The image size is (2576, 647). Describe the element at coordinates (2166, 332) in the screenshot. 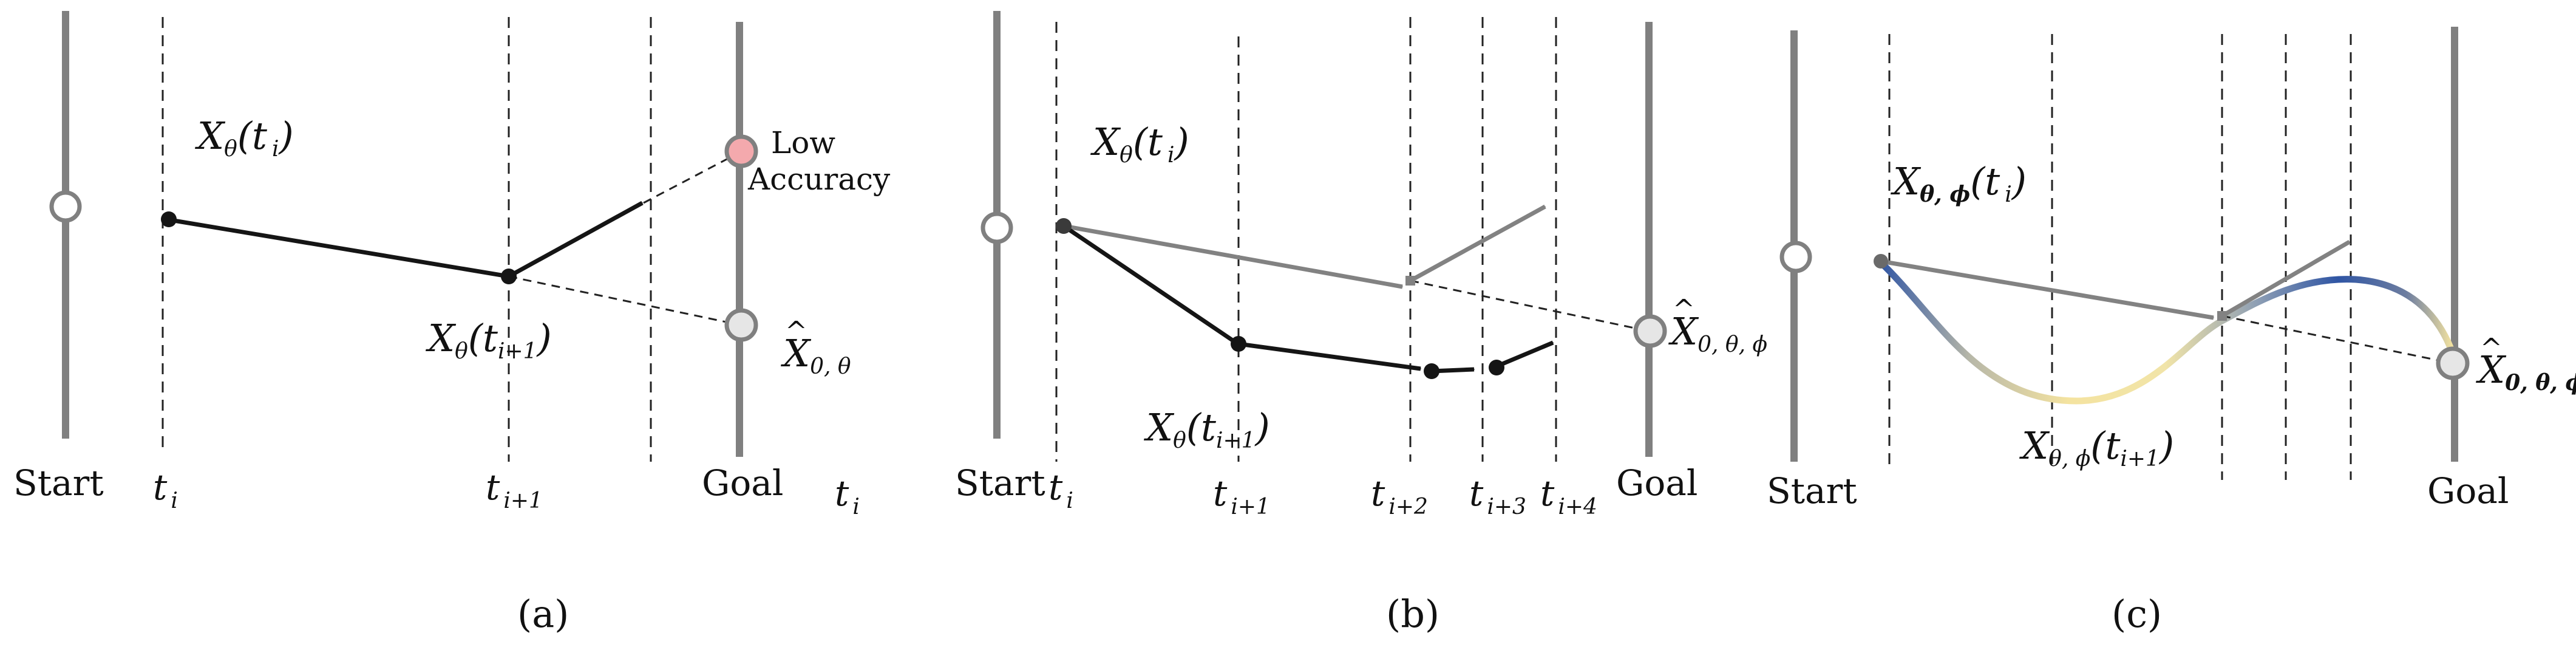

I see `learned-curve` at that location.